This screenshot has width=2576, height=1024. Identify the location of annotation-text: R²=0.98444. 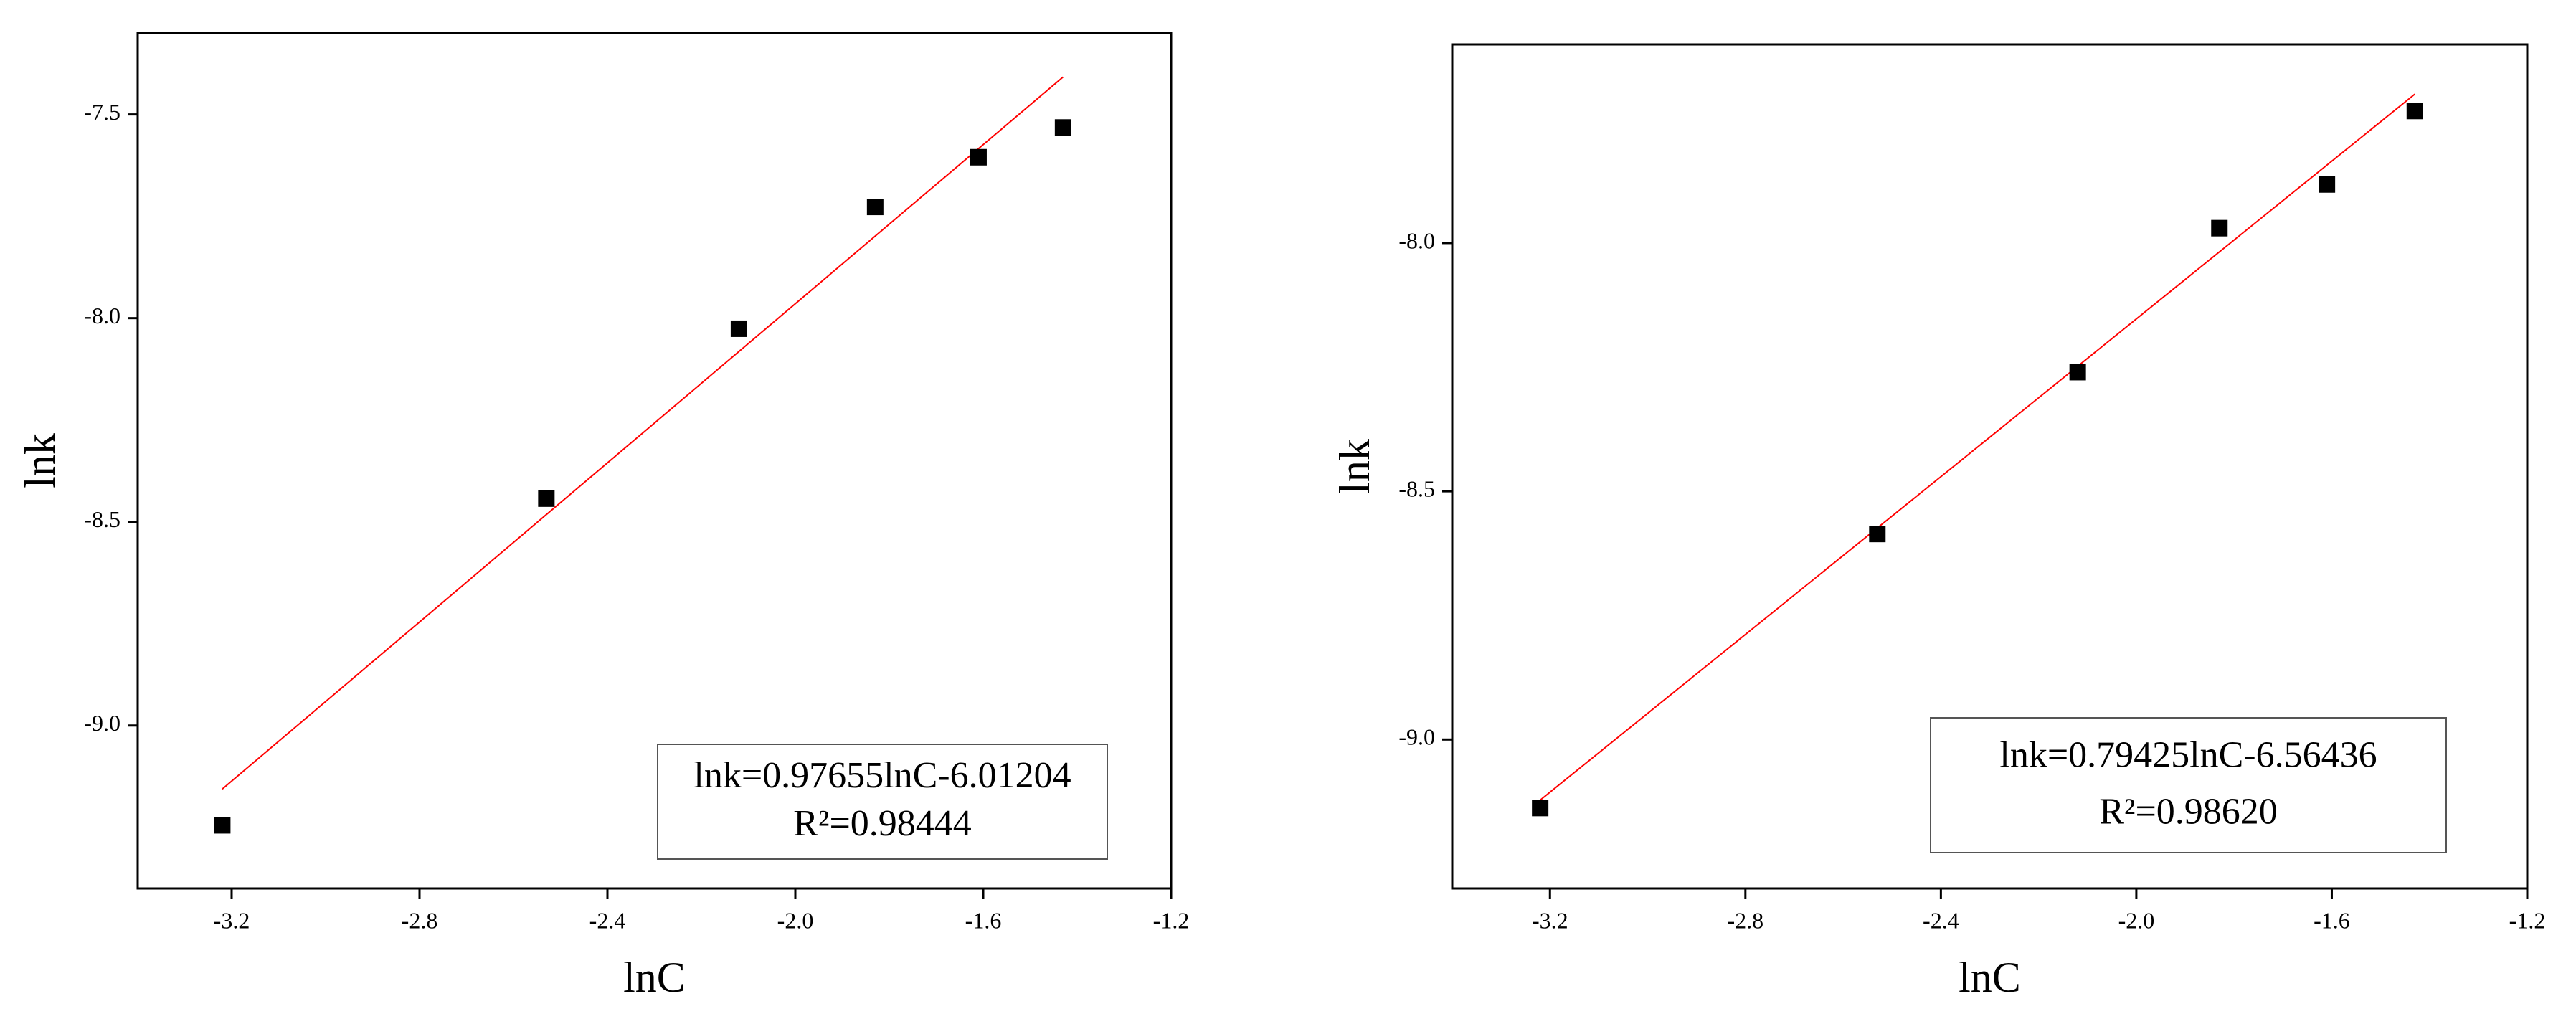
(882, 823).